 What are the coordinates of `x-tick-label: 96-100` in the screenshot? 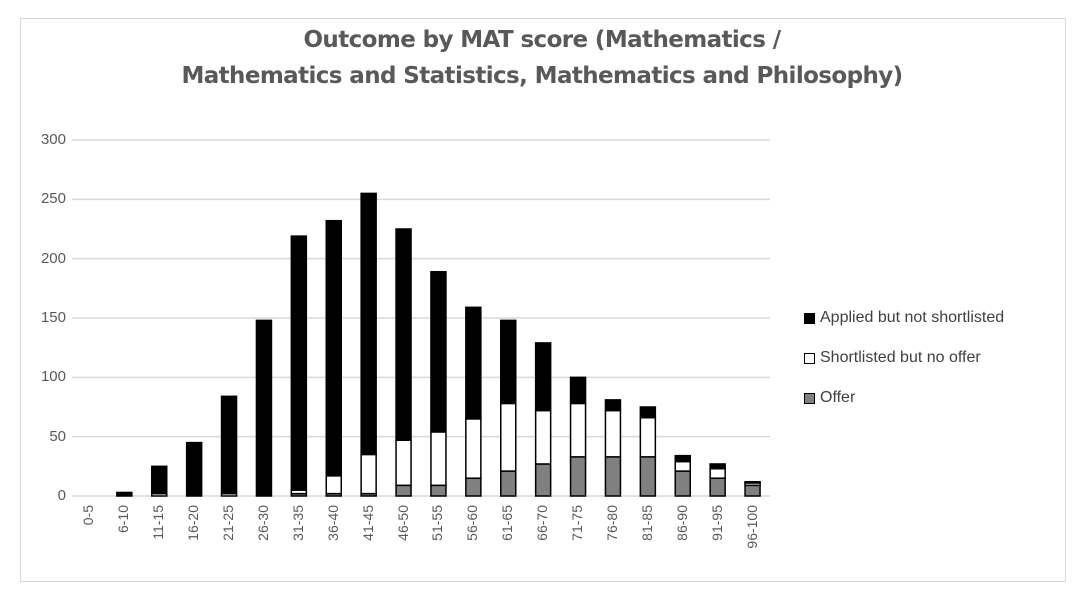 It's located at (751, 527).